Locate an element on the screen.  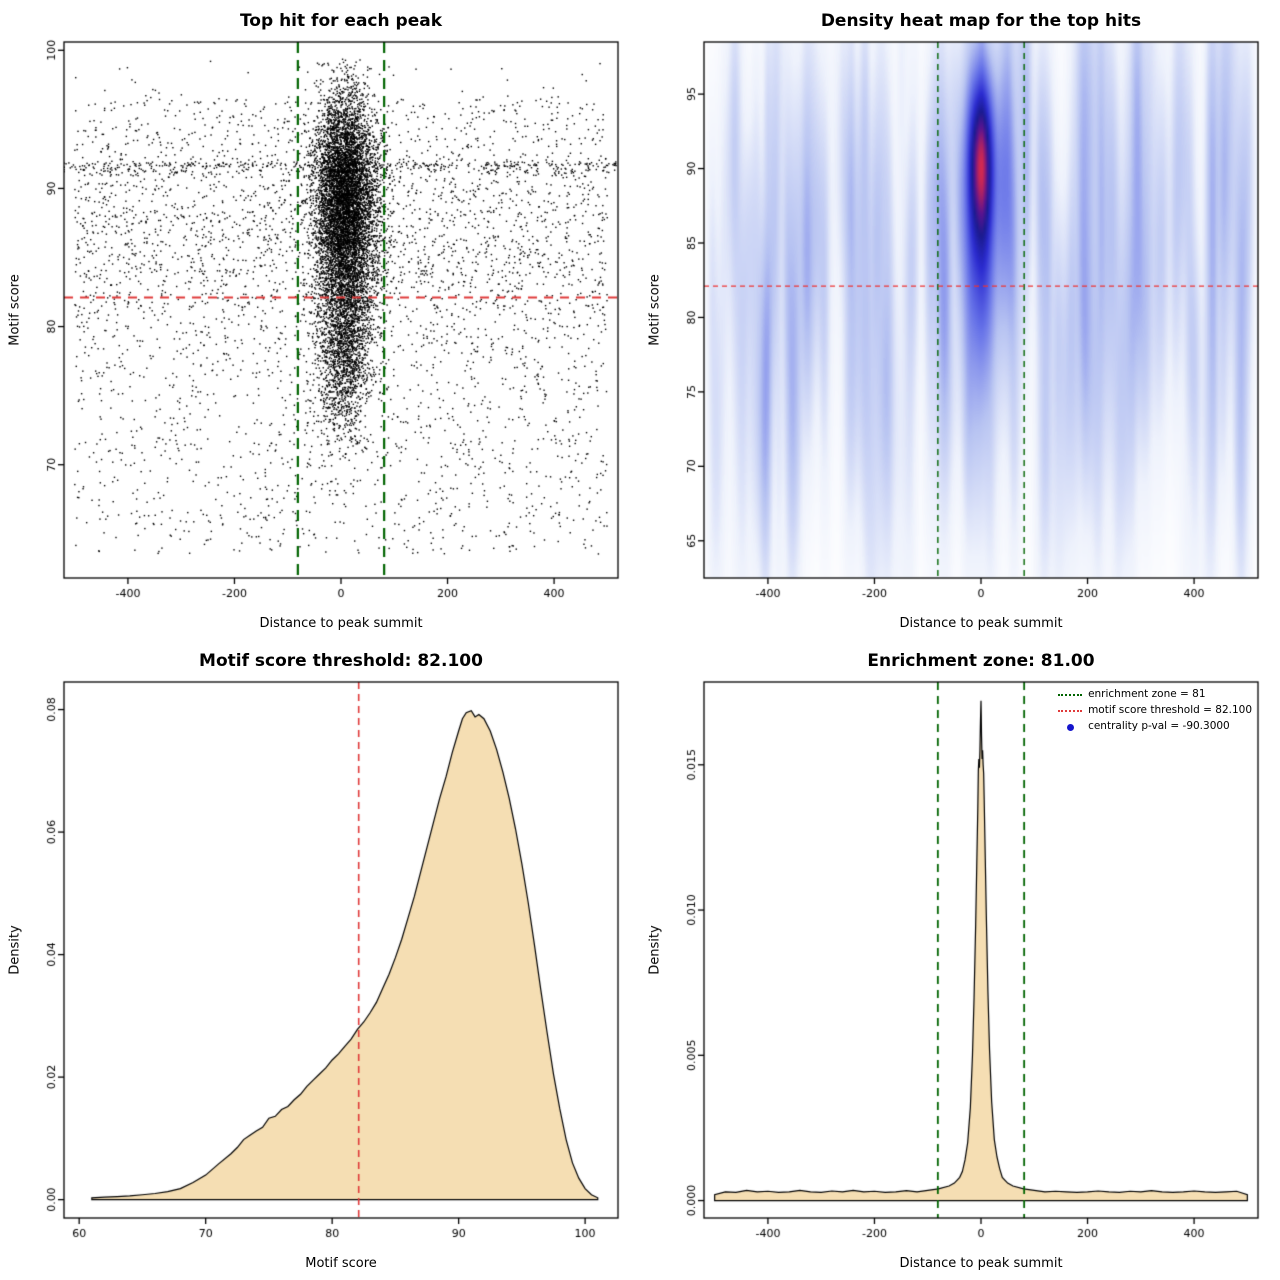
legend-label: enrichment zone = 81 is located at coordinates (1147, 694).